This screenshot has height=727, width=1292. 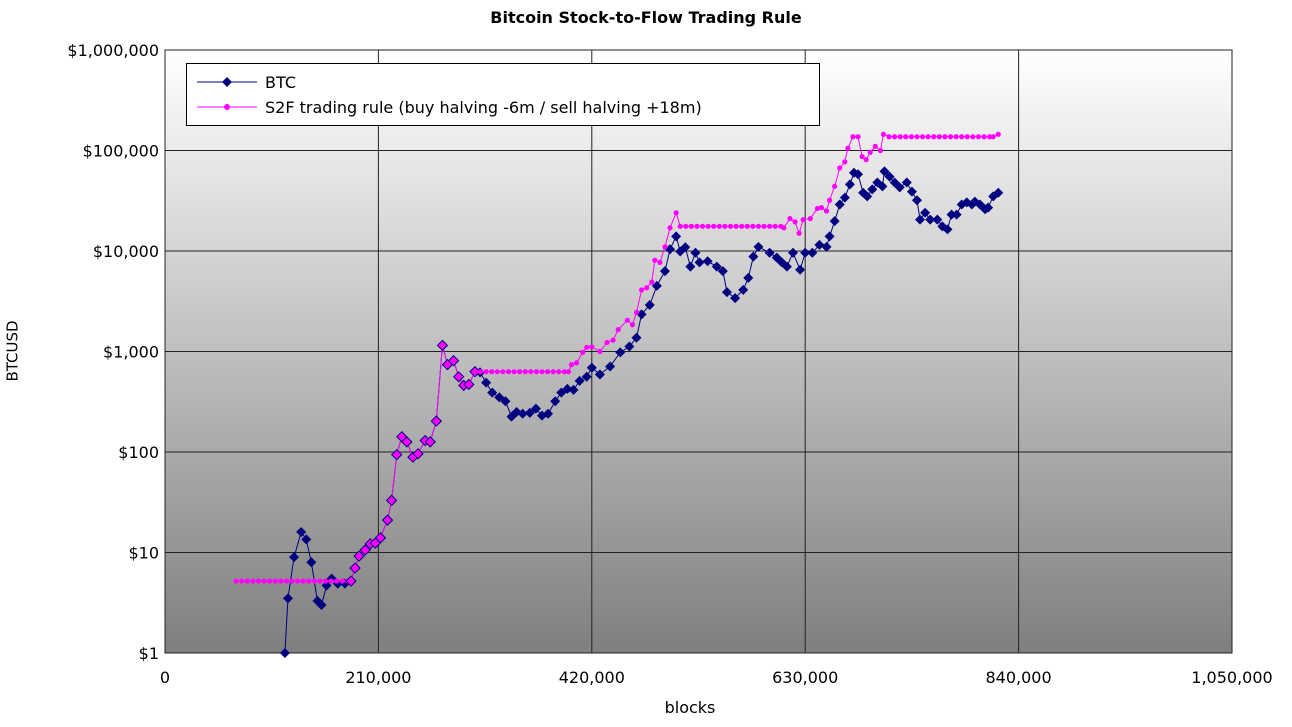 I want to click on y-tick-label: $100, so click(x=138, y=452).